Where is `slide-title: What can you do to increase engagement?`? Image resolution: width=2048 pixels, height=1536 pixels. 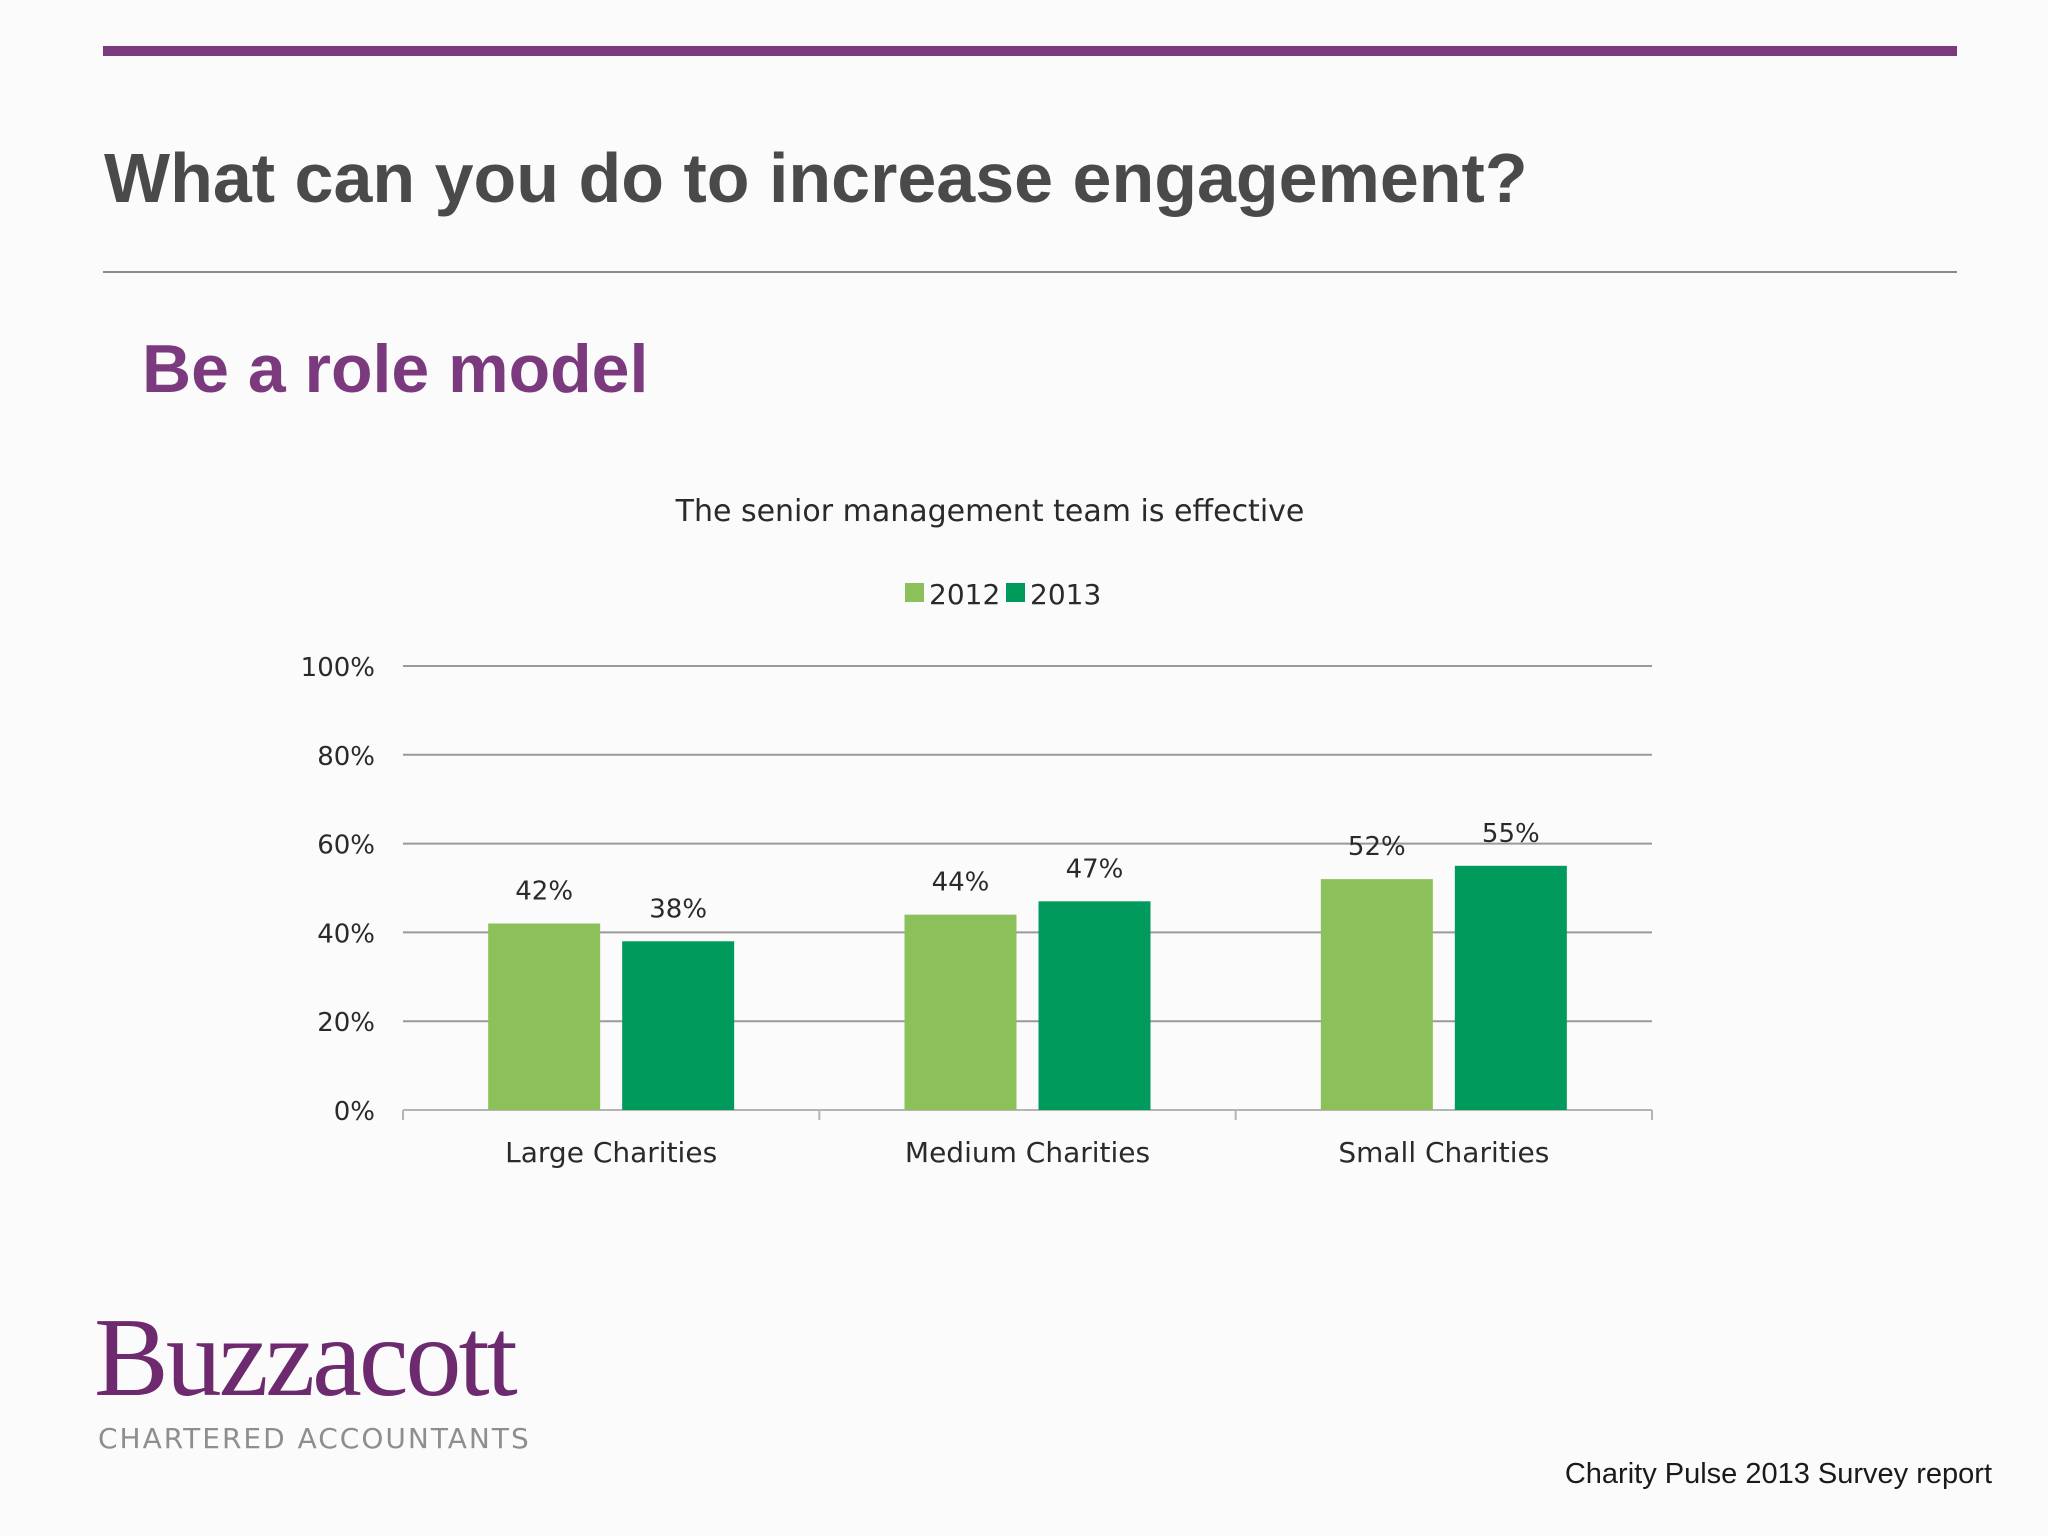
slide-title: What can you do to increase engagement? is located at coordinates (816, 178).